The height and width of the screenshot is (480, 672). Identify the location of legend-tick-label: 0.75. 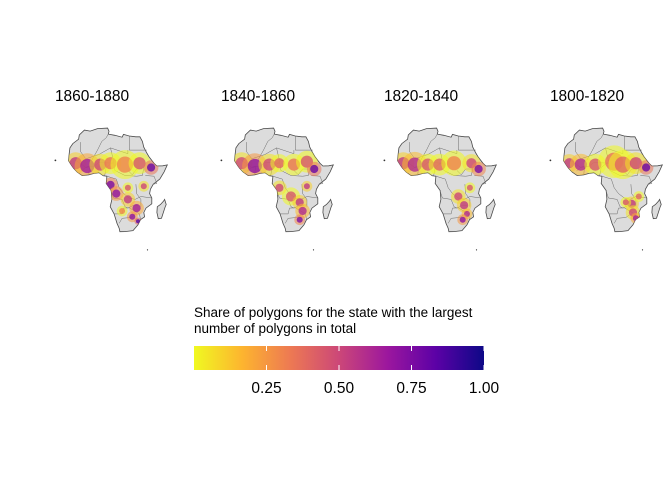
(411, 388).